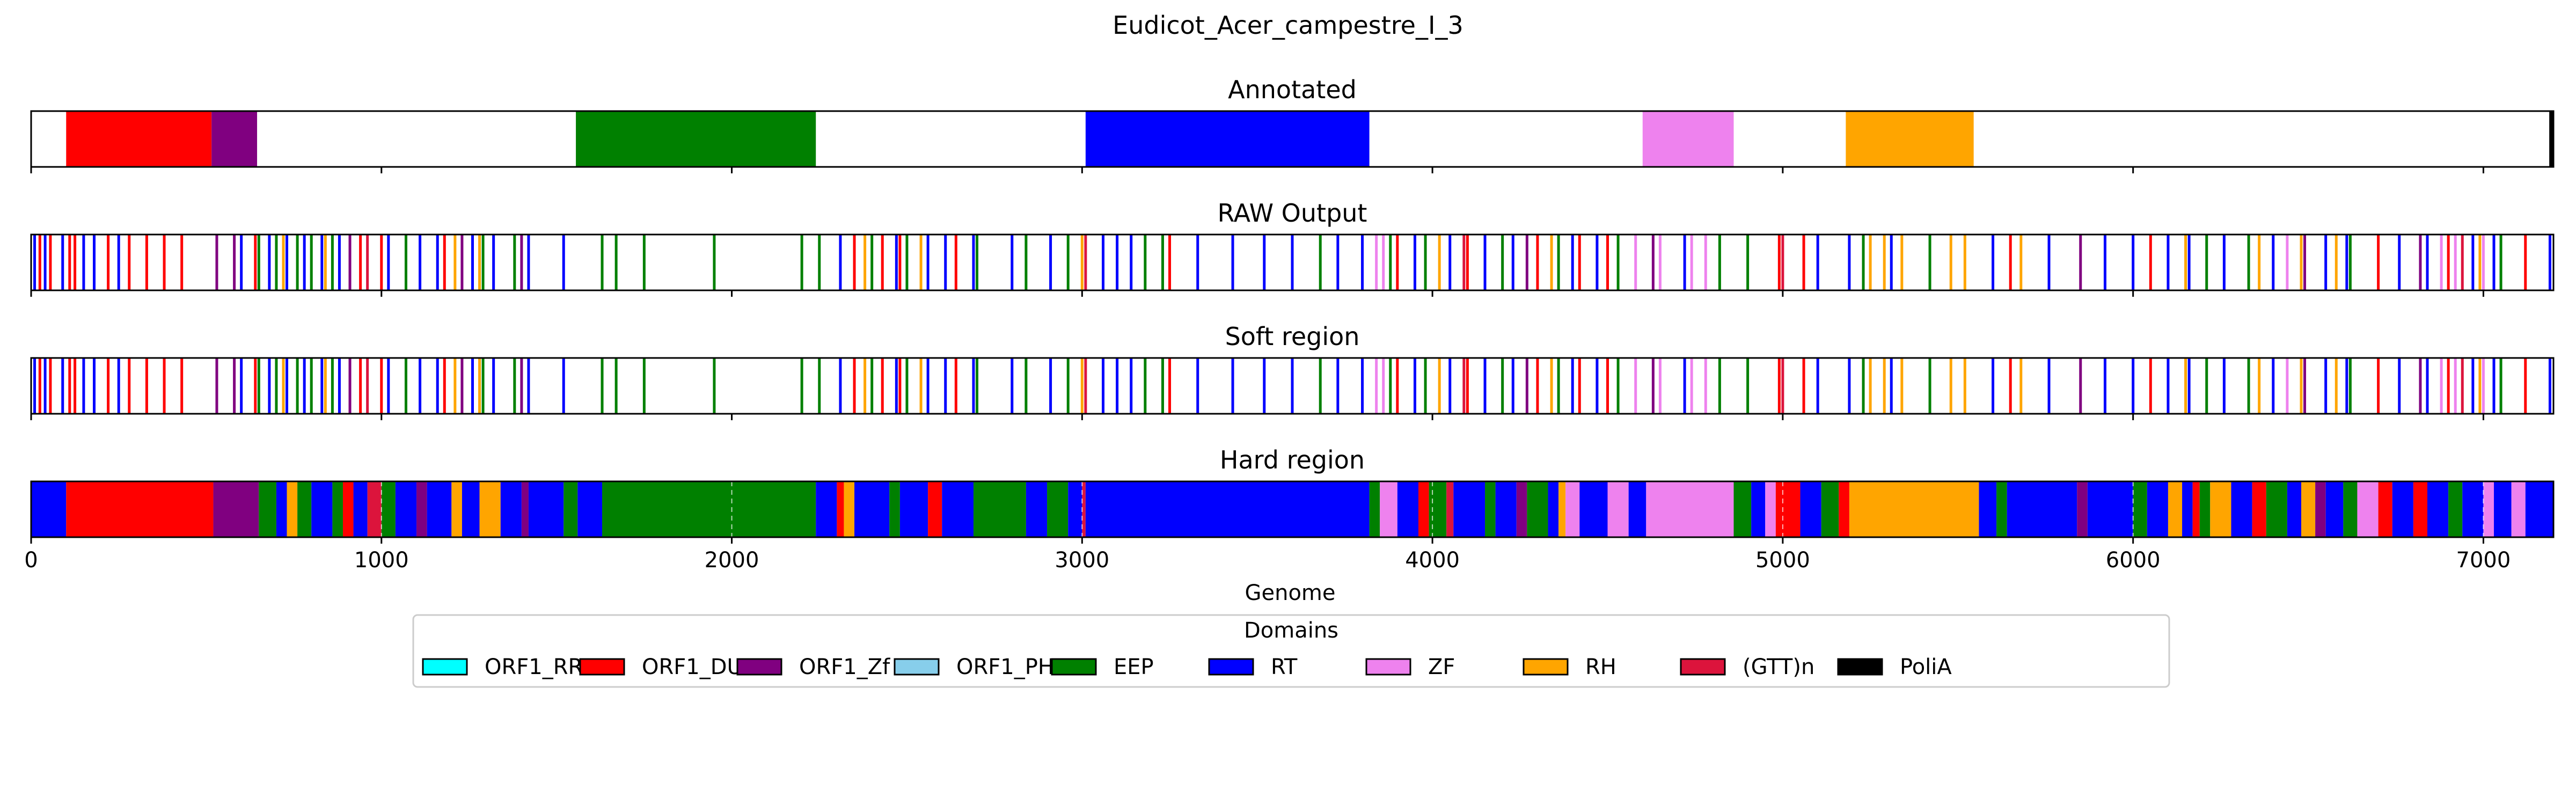  I want to click on legend-swatch-orf1-pha, so click(917, 667).